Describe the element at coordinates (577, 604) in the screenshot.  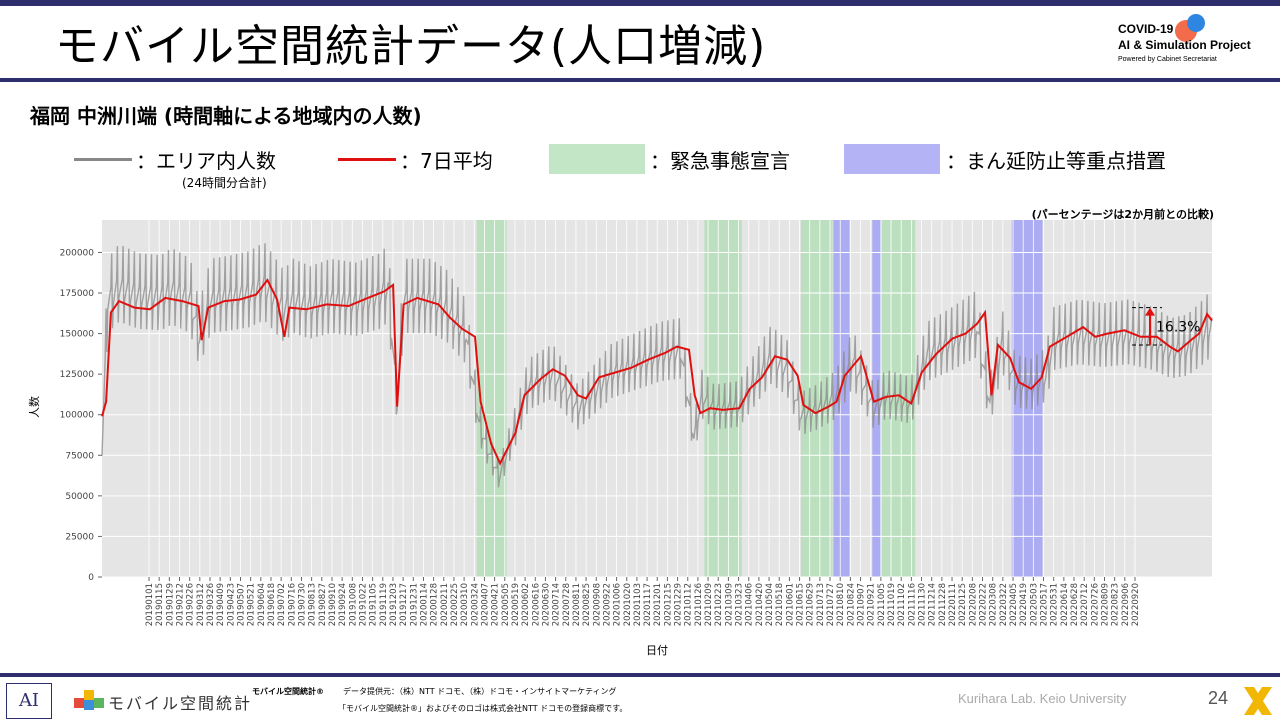
I see `x-tick-label: 20200811` at that location.